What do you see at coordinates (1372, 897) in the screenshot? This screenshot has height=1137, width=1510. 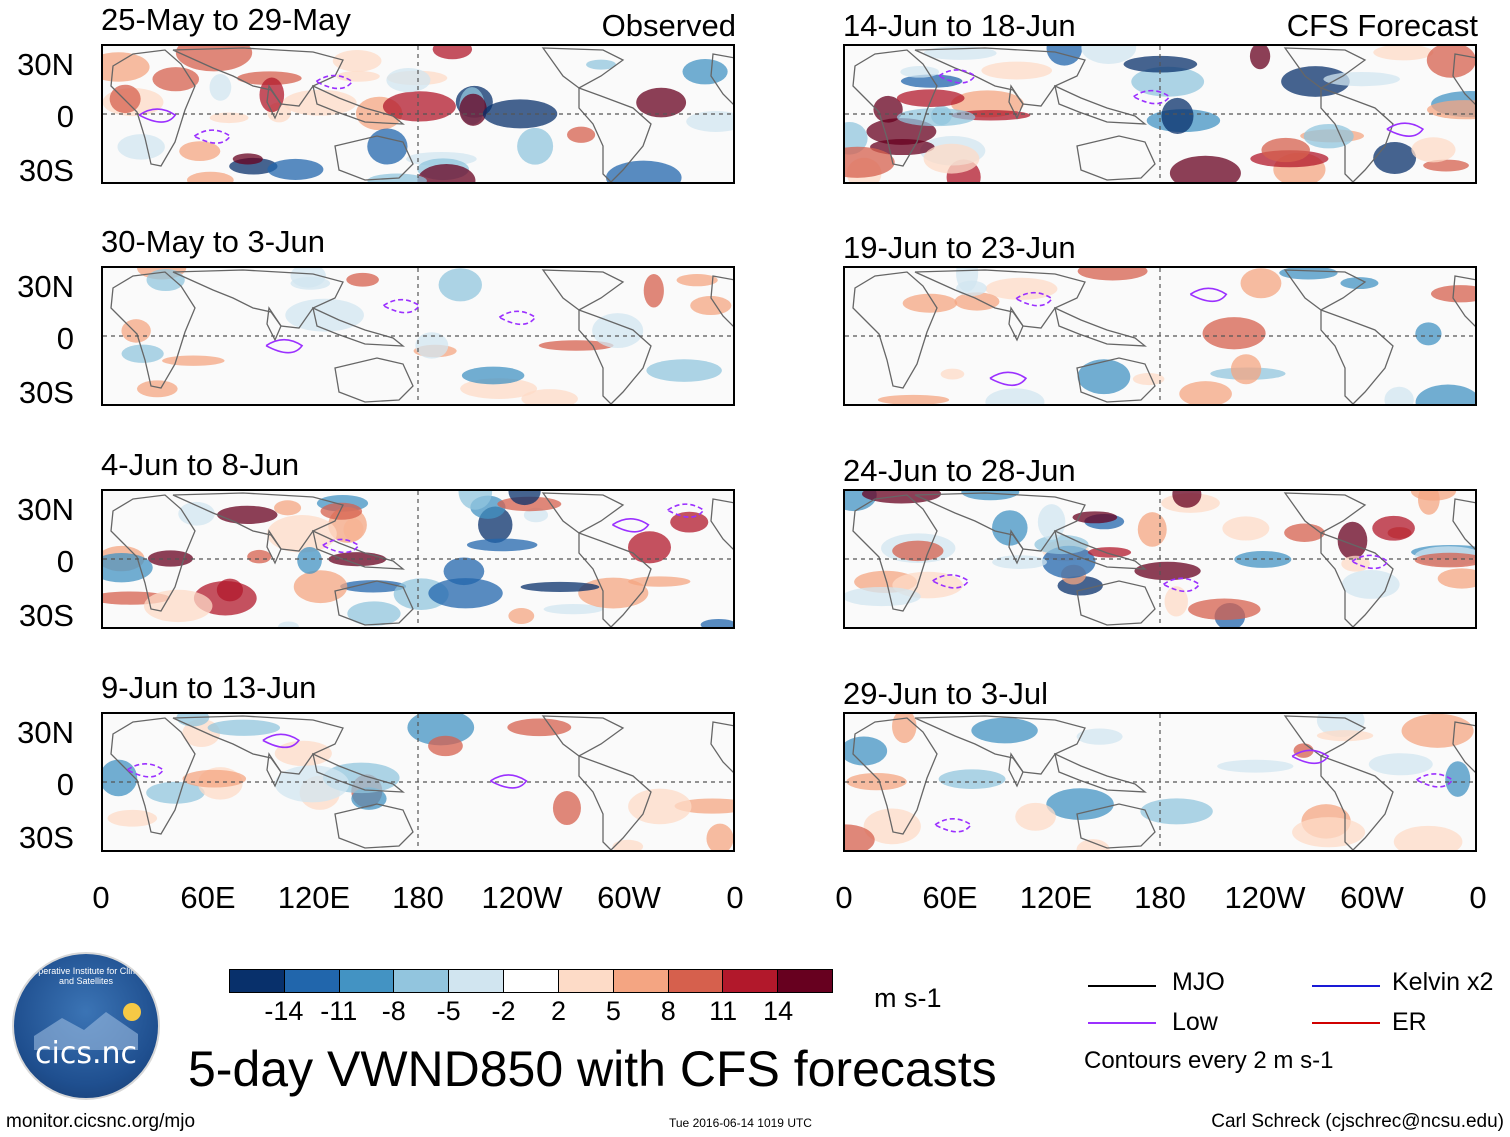 I see `lon-label: 60W` at bounding box center [1372, 897].